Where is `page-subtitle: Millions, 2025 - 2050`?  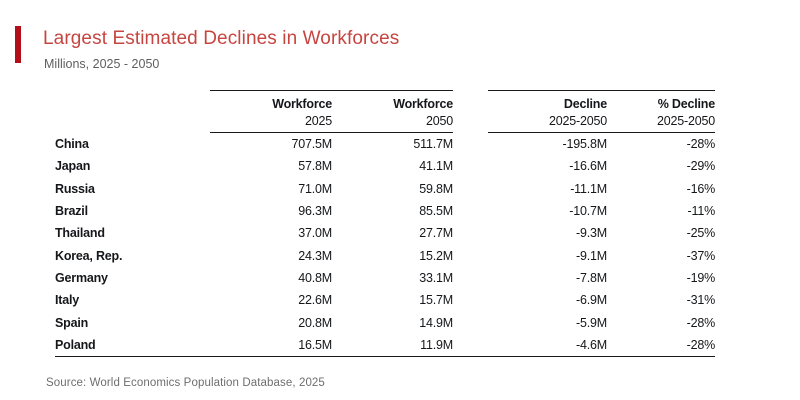
page-subtitle: Millions, 2025 - 2050 is located at coordinates (102, 64).